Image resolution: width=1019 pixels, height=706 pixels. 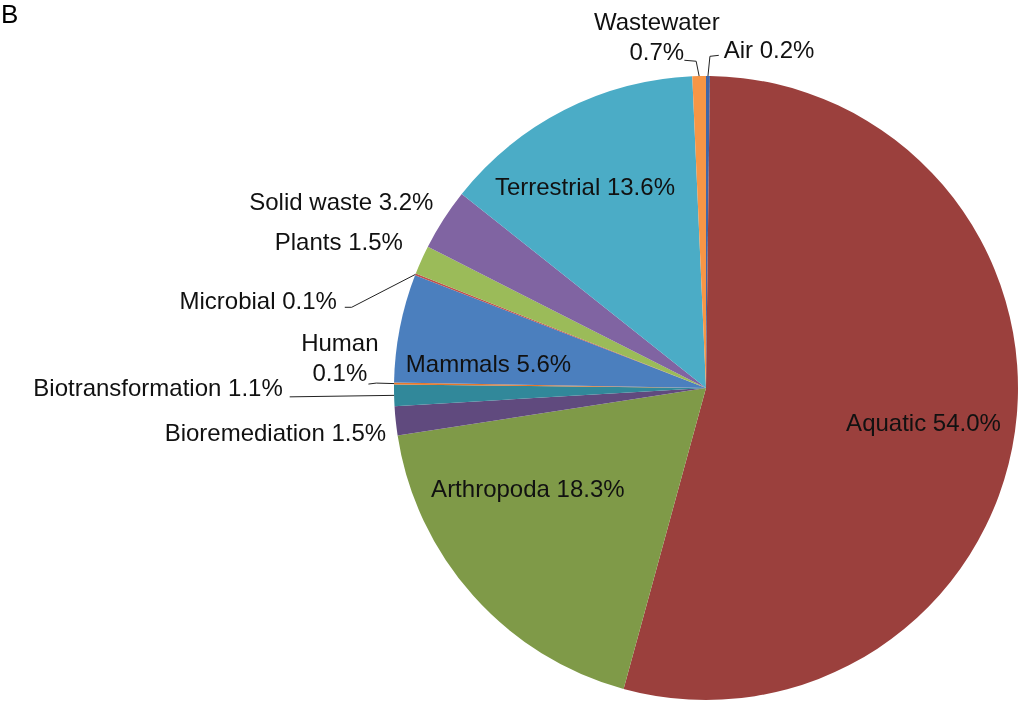 What do you see at coordinates (338, 241) in the screenshot?
I see `slice-label: Plants 1.5%` at bounding box center [338, 241].